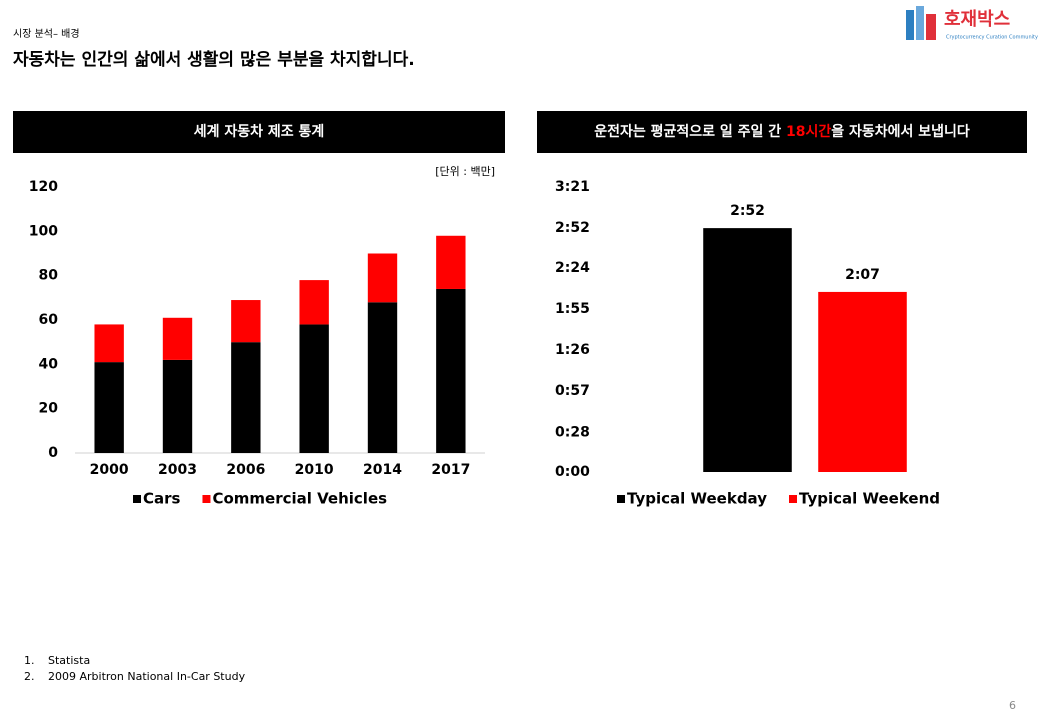  I want to click on y-tick-label: 0, so click(53, 453).